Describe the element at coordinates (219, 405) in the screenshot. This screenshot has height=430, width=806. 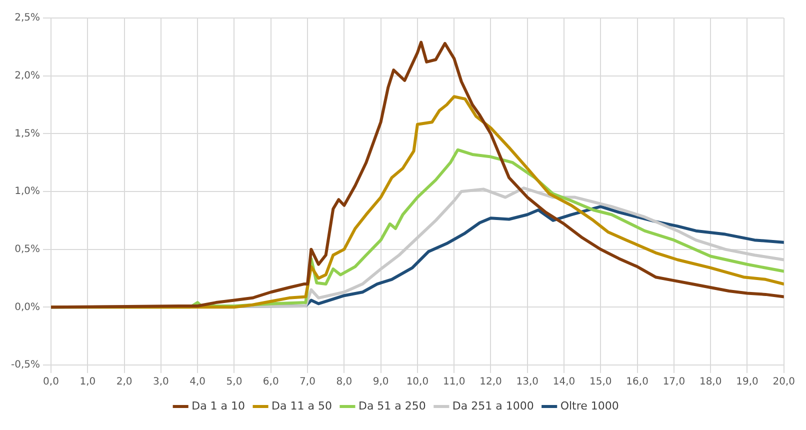
I see `legend-label: Da 1 a 10` at that location.